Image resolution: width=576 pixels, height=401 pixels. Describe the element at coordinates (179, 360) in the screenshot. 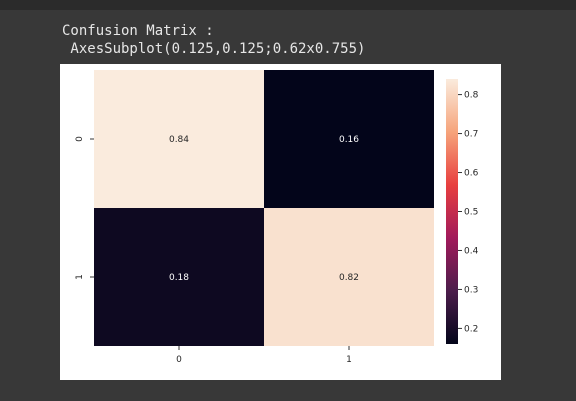

I see `x-tick-label-0: 0` at that location.